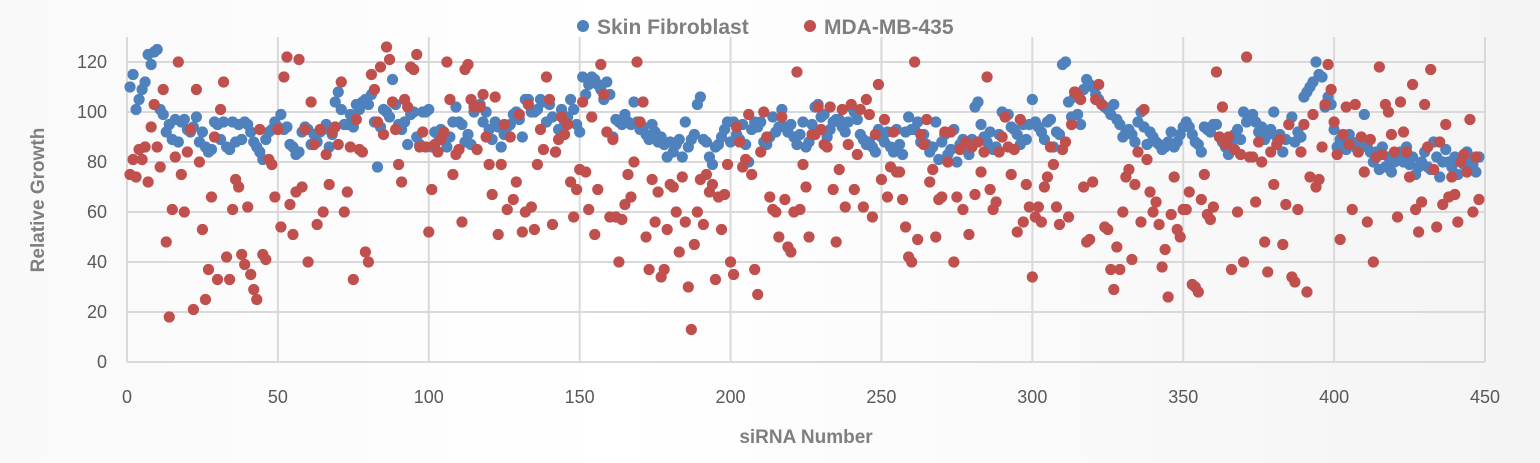  I want to click on x-tick-label: 250, so click(881, 397).